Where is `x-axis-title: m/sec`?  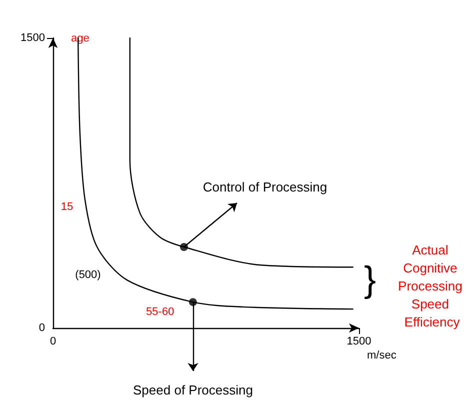 x-axis-title: m/sec is located at coordinates (382, 356).